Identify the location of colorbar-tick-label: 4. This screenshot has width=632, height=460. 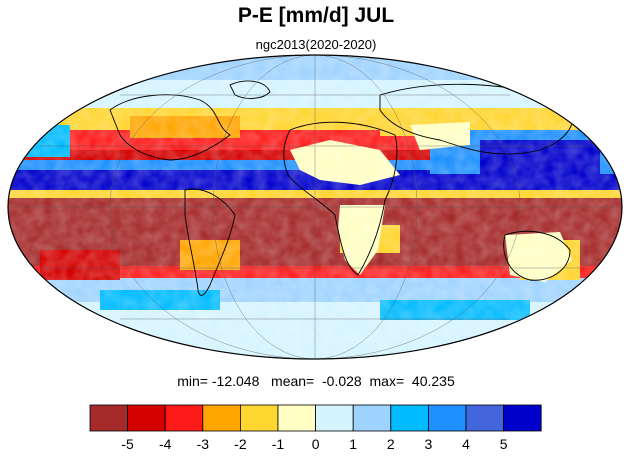
(466, 444).